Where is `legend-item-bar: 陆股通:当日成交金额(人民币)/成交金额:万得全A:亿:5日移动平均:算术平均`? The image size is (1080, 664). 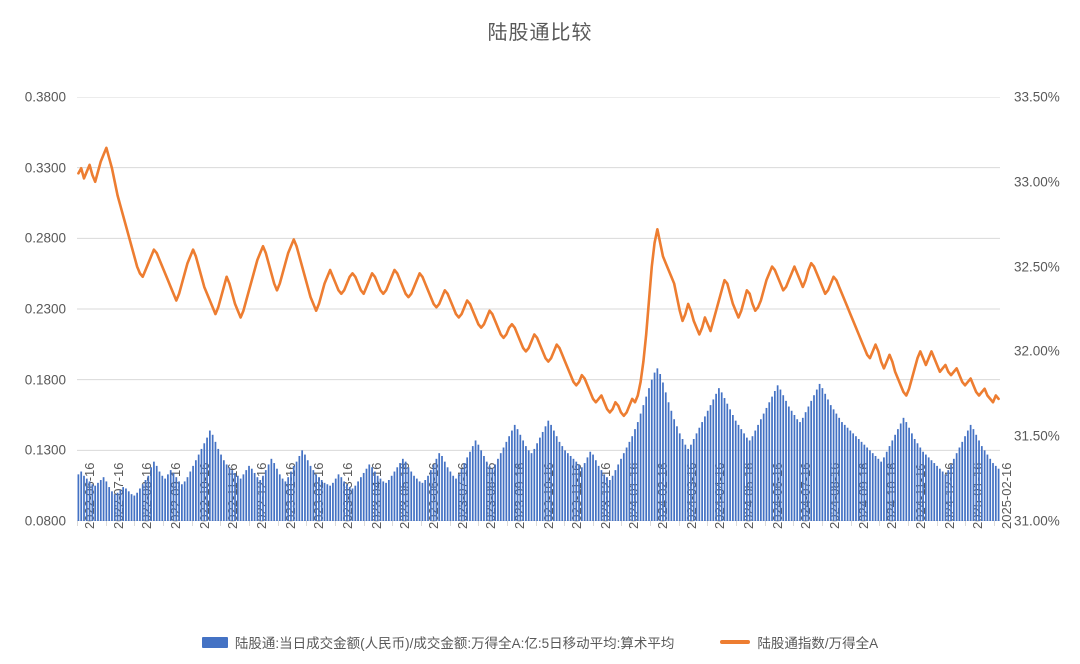
legend-item-bar: 陆股通:当日成交金额(人民币)/成交金额:万得全A:亿:5日移动平均:算术平均 is located at coordinates (438, 642).